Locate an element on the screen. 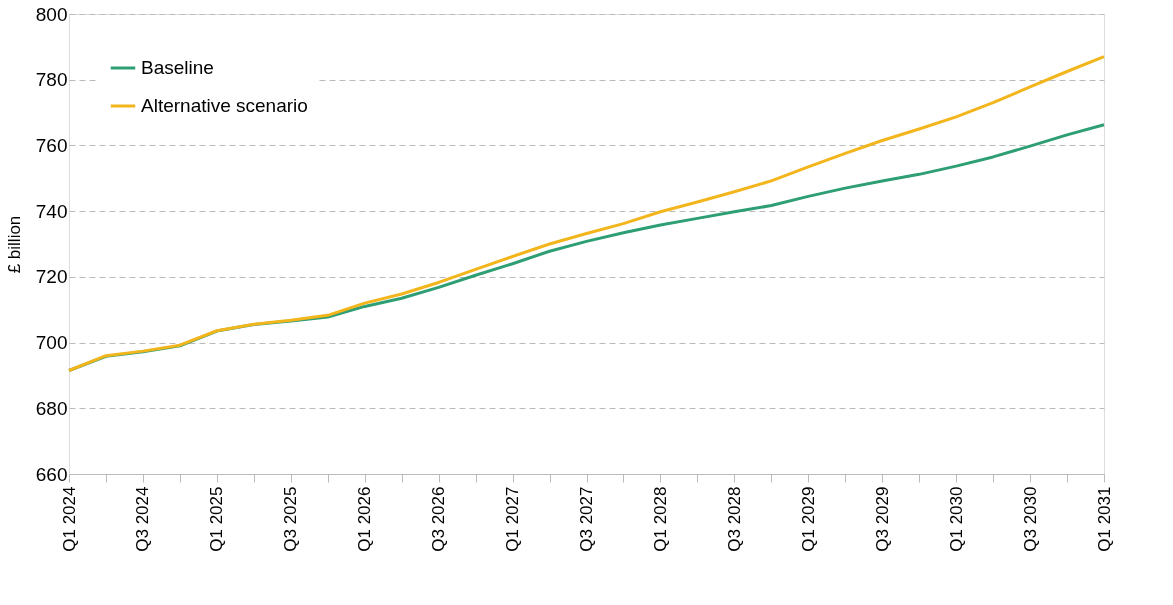 The image size is (1173, 605). x-tick-label: Q1 2025 is located at coordinates (217, 519).